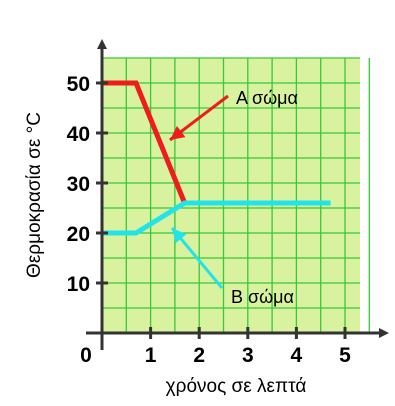  What do you see at coordinates (78, 234) in the screenshot?
I see `y-tick-label: 20` at bounding box center [78, 234].